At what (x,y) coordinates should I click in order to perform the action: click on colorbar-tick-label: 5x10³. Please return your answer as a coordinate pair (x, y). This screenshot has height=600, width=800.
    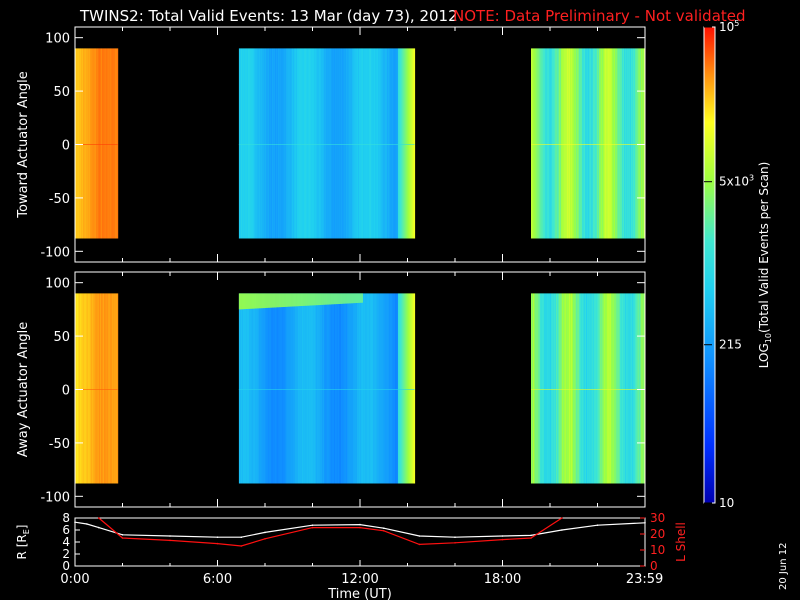
    Looking at the image, I should click on (736, 181).